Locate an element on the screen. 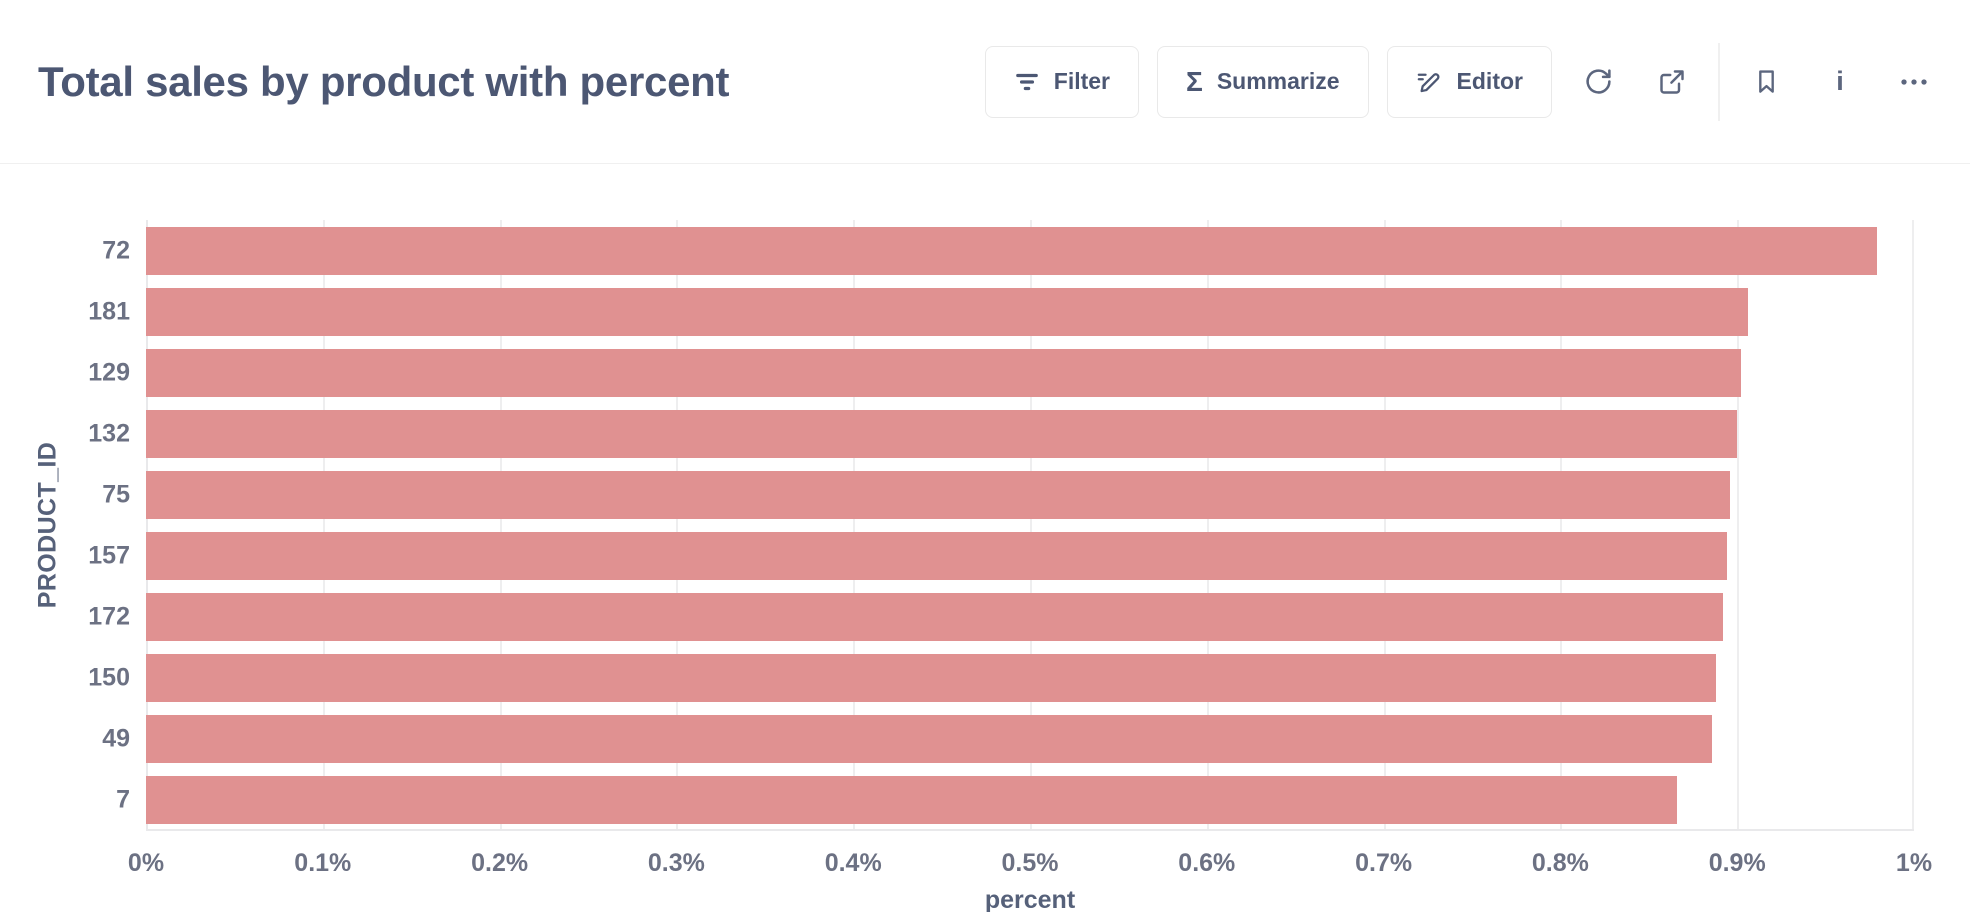 The height and width of the screenshot is (912, 1970). toolbar: Filter Σ Summarize Editor is located at coordinates (1463, 81).